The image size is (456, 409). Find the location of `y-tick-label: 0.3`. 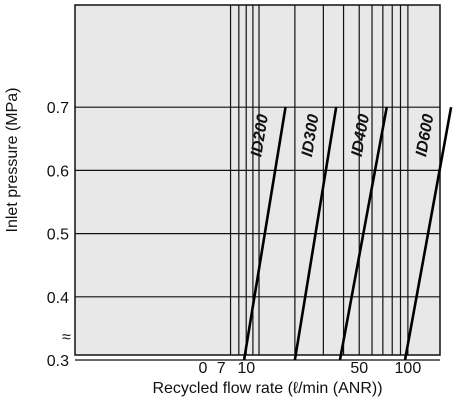

y-tick-label: 0.3 is located at coordinates (58, 361).